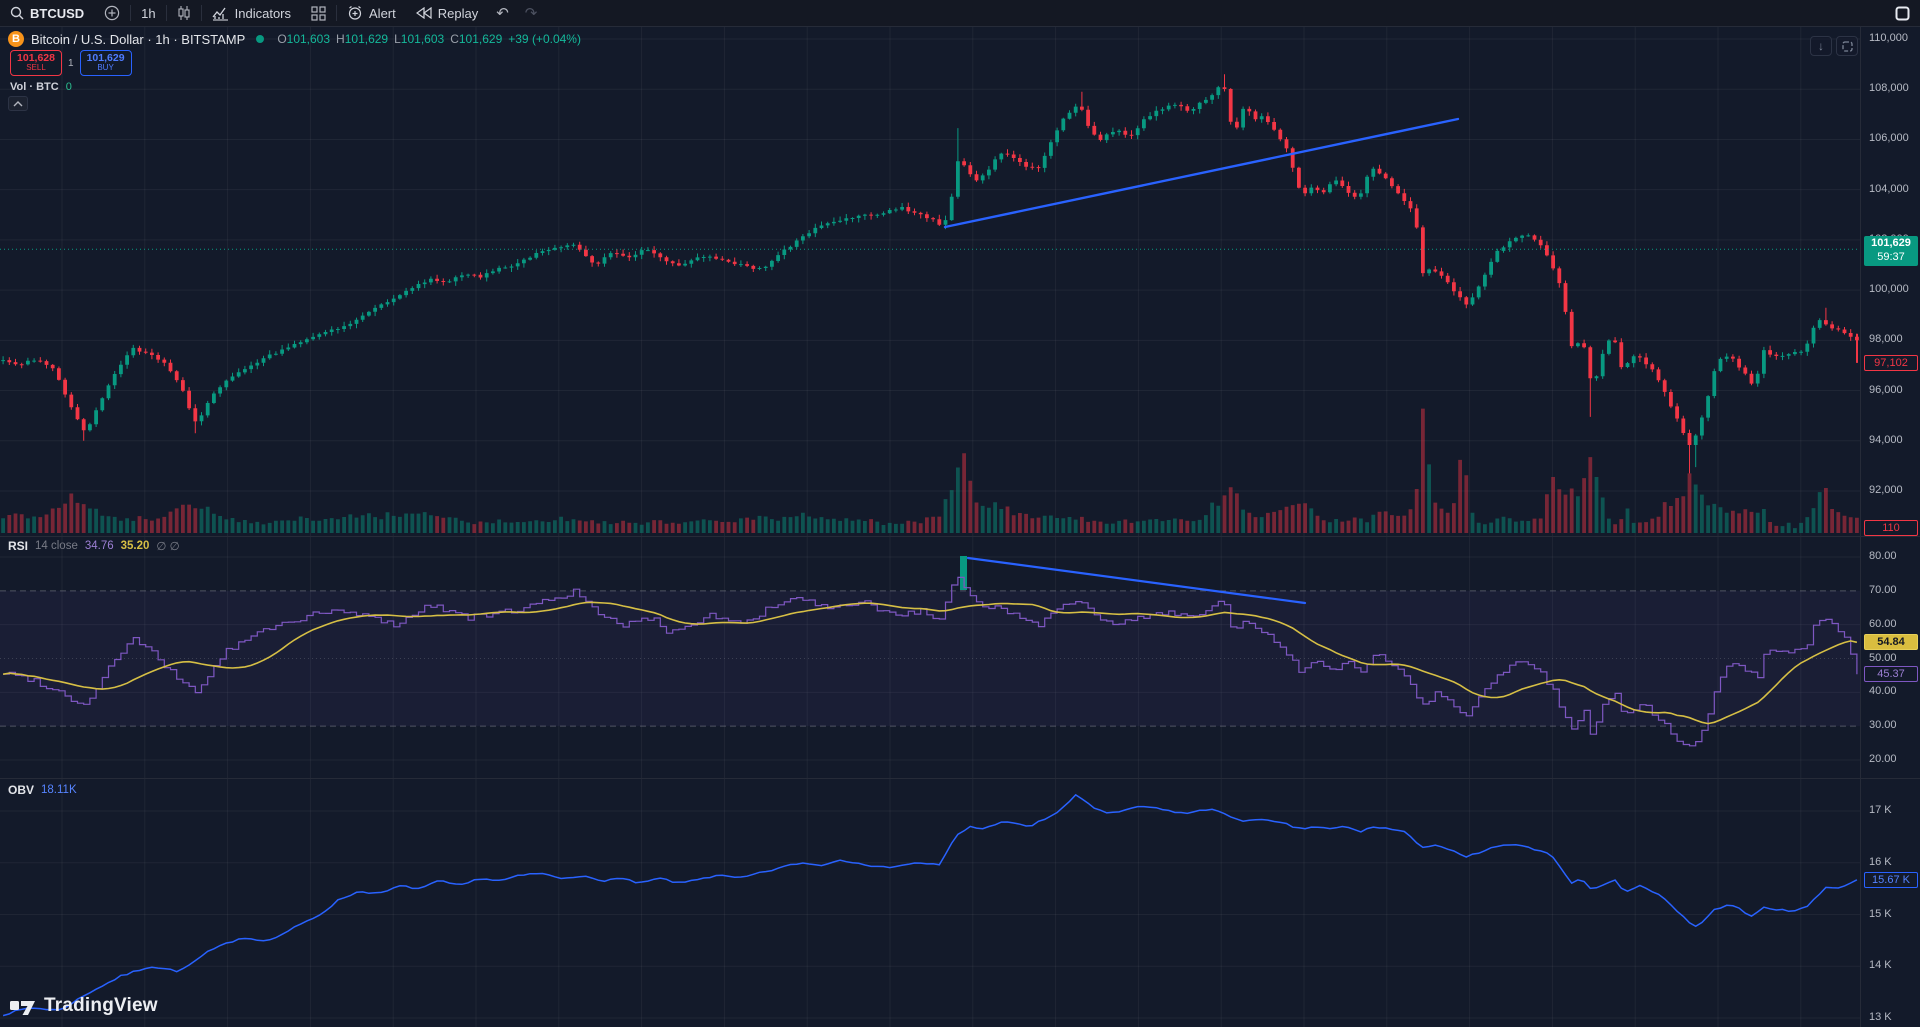 This screenshot has height=1027, width=1920. What do you see at coordinates (34, 87) in the screenshot?
I see `volume-title: Vol · BTC` at bounding box center [34, 87].